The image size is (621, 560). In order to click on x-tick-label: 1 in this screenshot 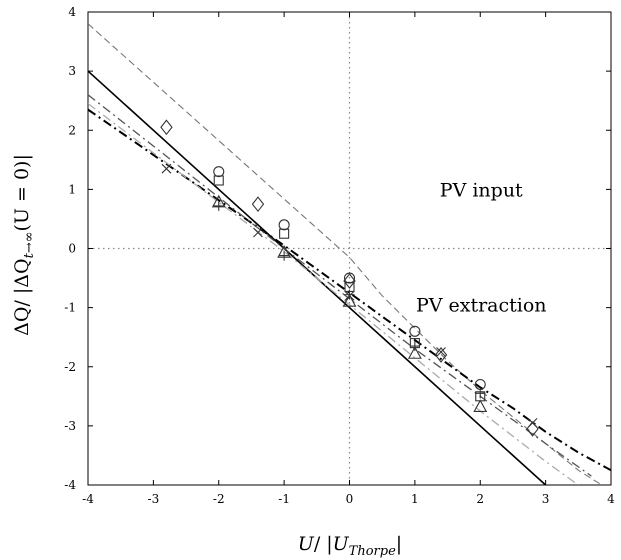, I will do `click(415, 499)`.